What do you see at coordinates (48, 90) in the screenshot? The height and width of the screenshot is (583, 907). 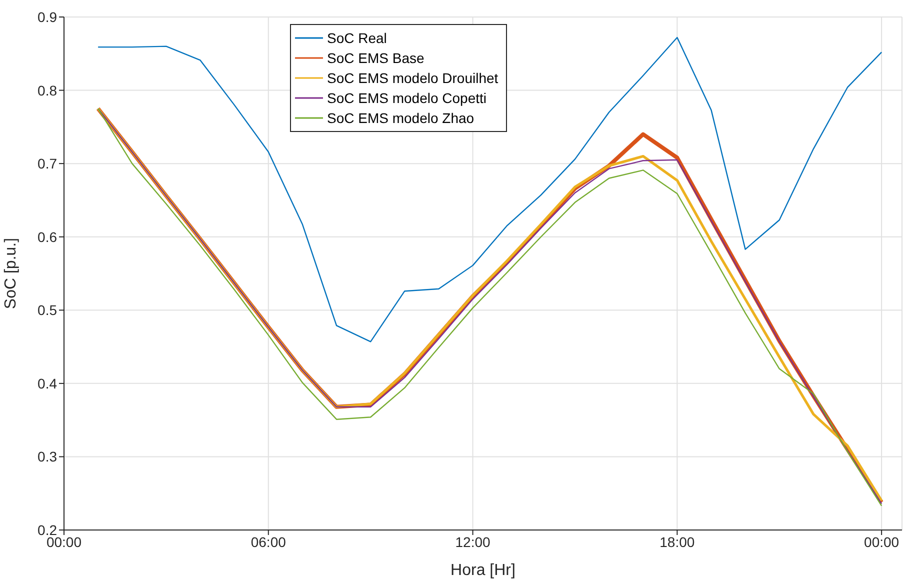 I see `y-tick-label: 0.8` at bounding box center [48, 90].